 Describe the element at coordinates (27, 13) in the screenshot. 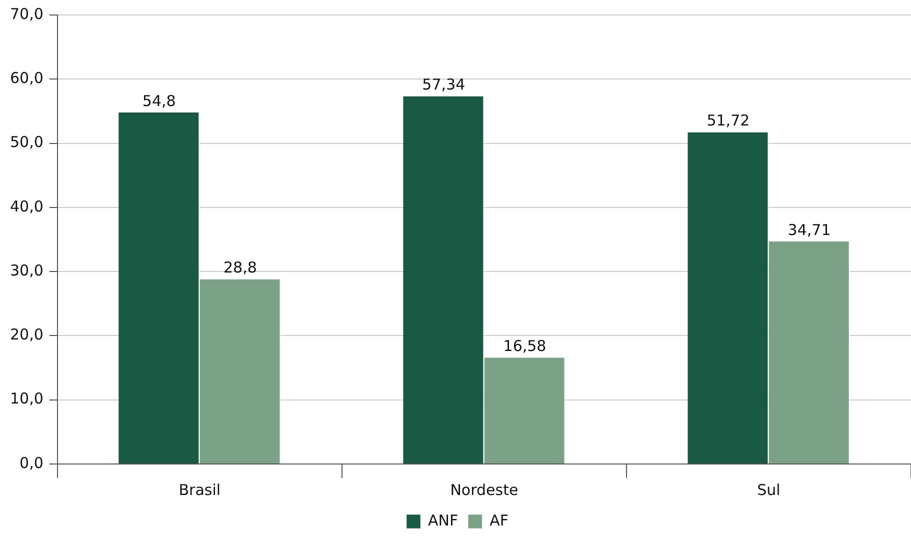

I see `y-tick-label: 70,0` at that location.